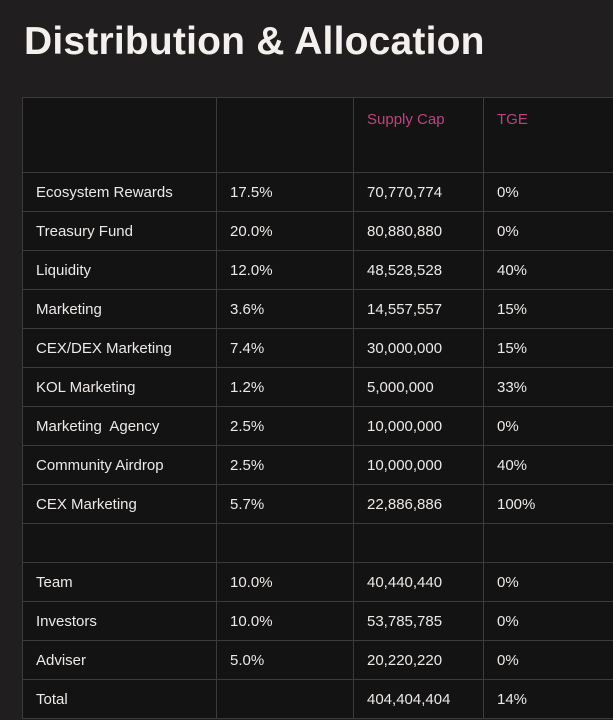 The height and width of the screenshot is (720, 613). What do you see at coordinates (285, 504) in the screenshot?
I see `pct-cell: 5.7%` at bounding box center [285, 504].